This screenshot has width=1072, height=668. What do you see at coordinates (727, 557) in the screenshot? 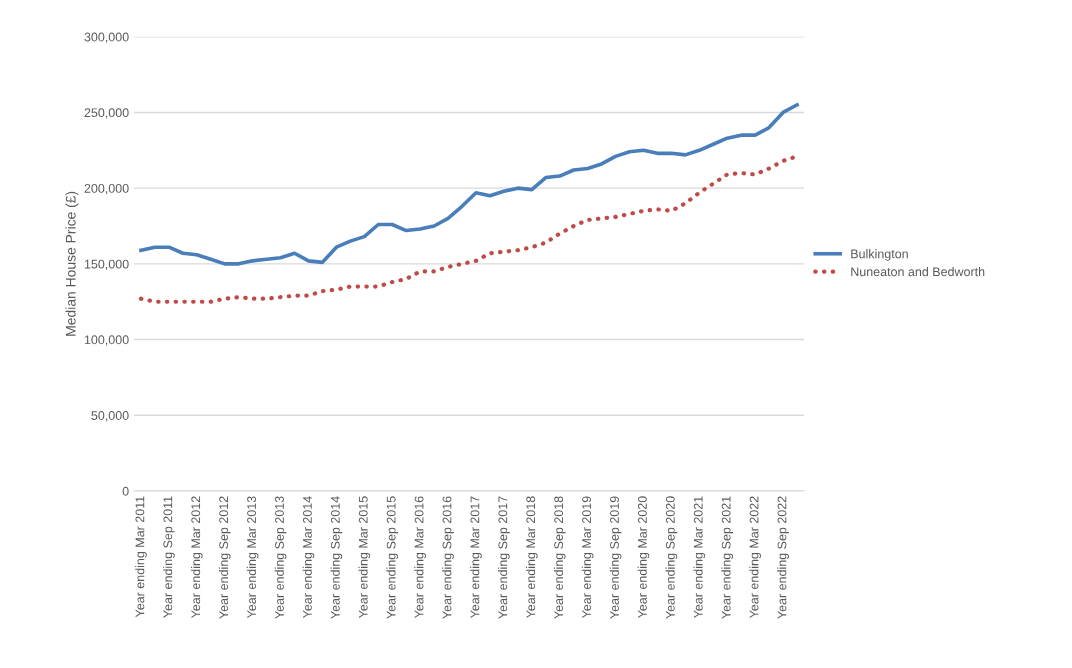
I see `x-tick-label: Year ending Sep 2021` at bounding box center [727, 557].